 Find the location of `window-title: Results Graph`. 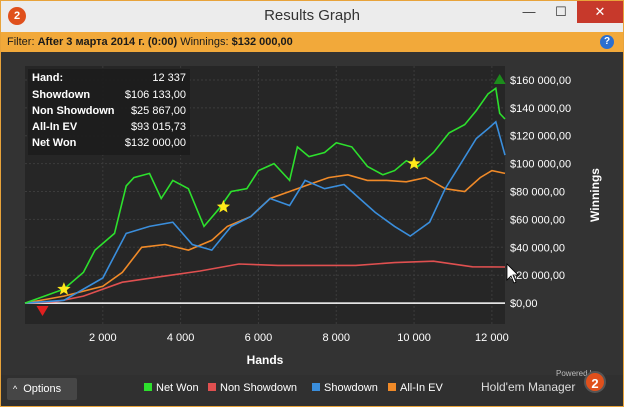

window-title: Results Graph is located at coordinates (312, 15).